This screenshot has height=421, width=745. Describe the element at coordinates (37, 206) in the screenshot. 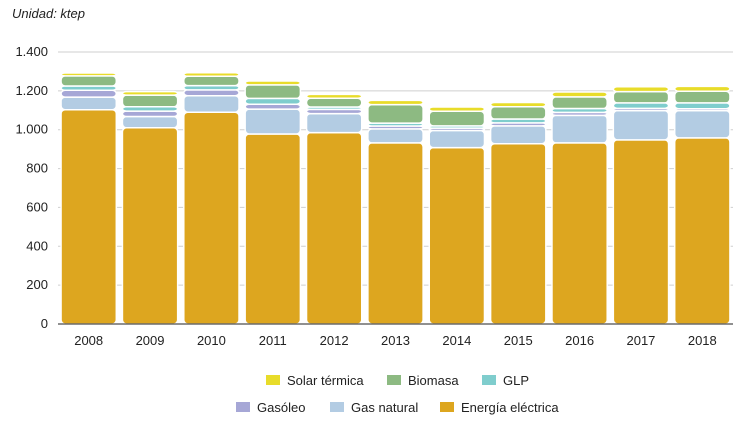

I see `y-tick-label: 600` at that location.